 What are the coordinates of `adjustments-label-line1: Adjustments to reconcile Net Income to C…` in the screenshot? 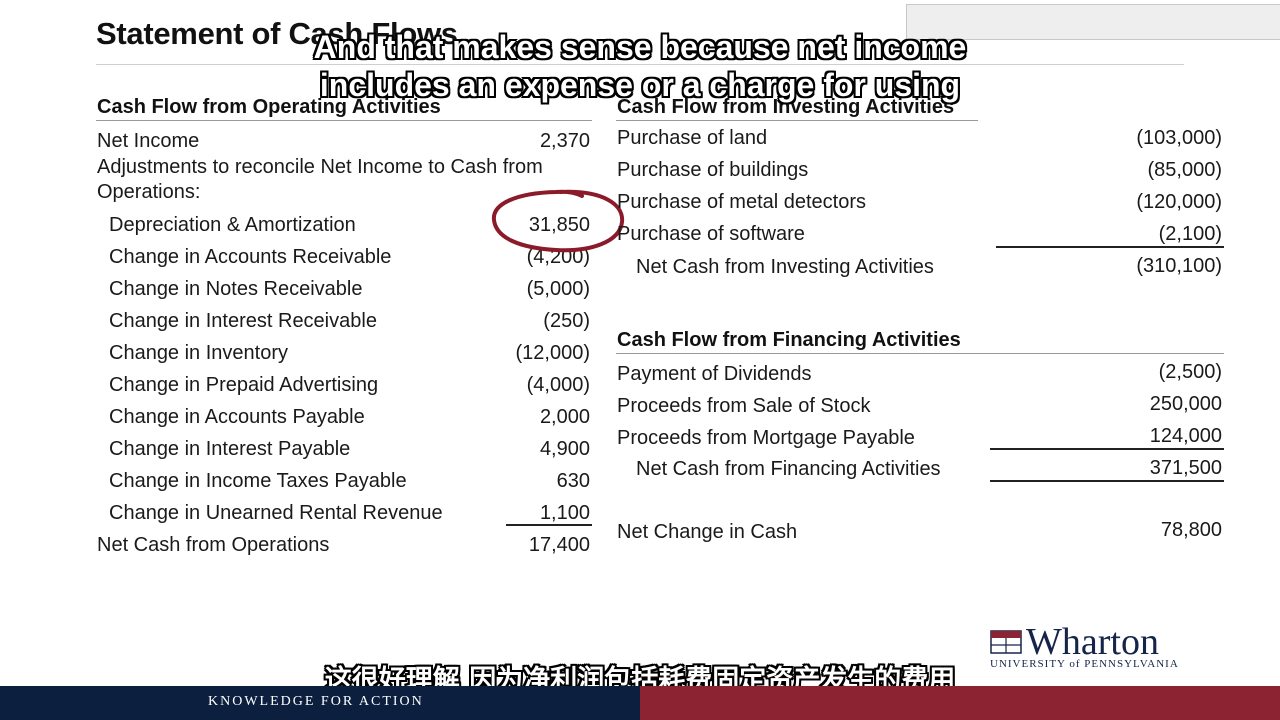 It's located at (320, 167).